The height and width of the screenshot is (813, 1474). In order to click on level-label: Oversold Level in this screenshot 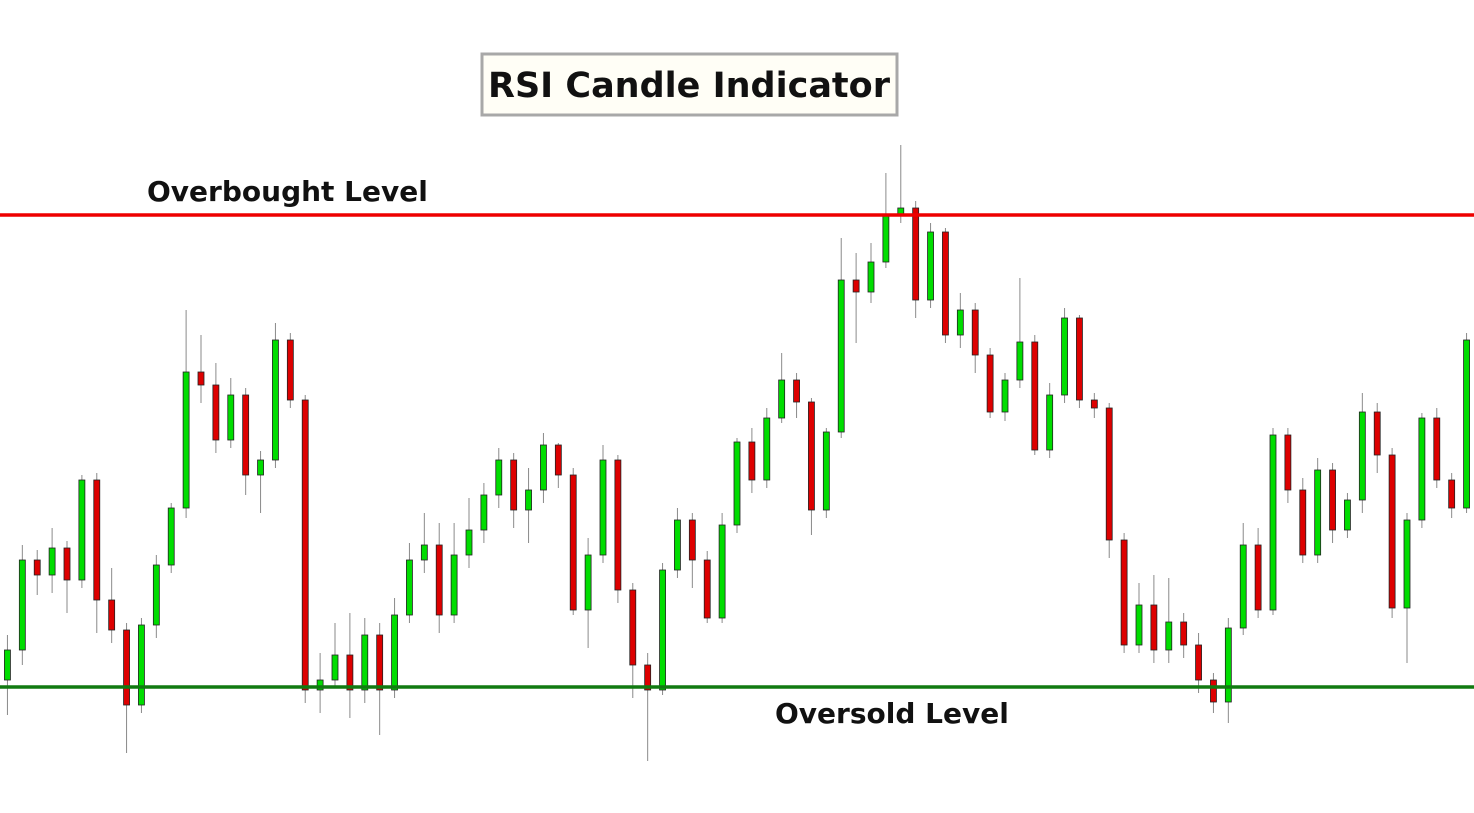, I will do `click(892, 713)`.